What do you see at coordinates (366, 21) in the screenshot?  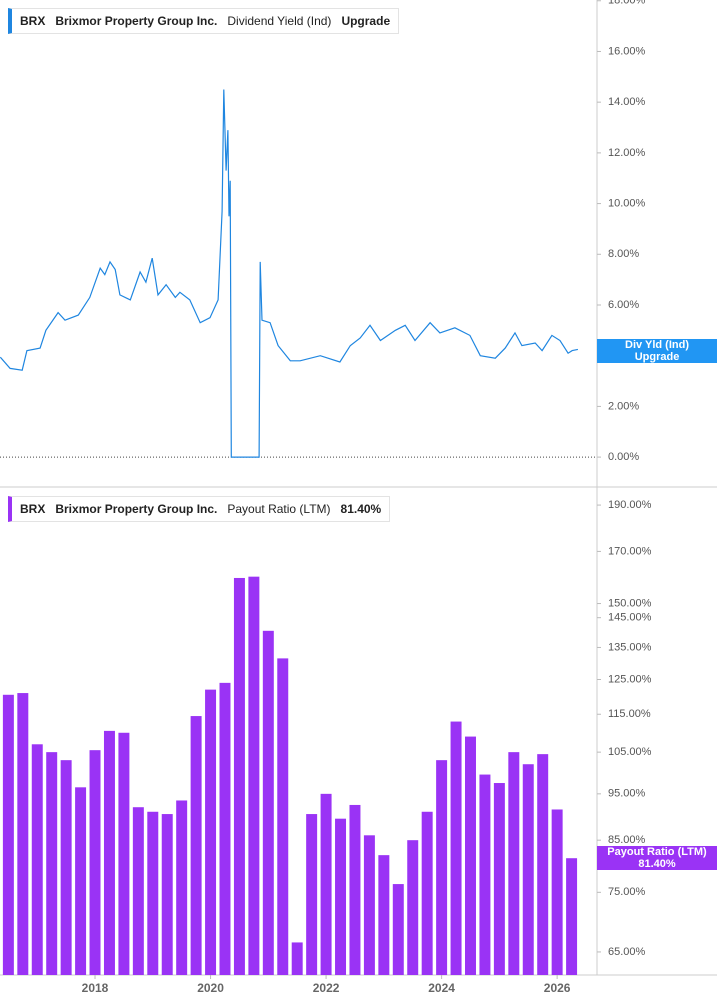 I see `status: Upgrade` at bounding box center [366, 21].